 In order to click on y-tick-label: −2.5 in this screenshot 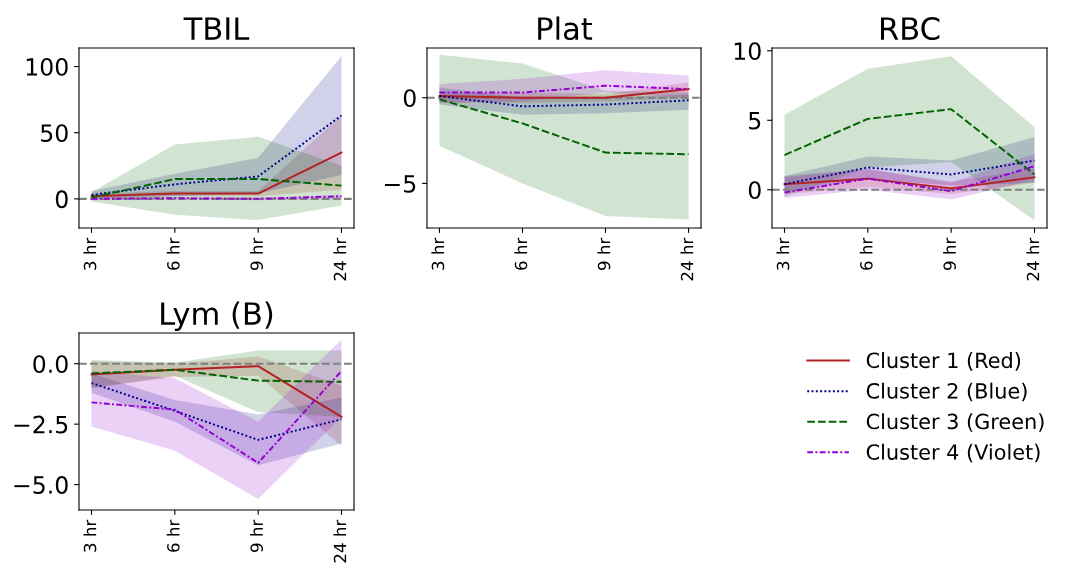, I will do `click(41, 424)`.